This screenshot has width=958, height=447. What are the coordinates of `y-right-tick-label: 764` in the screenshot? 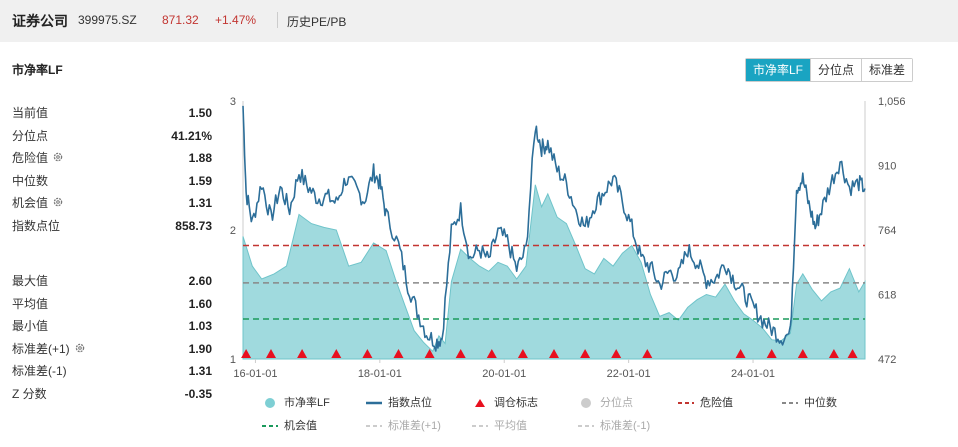 It's located at (887, 231).